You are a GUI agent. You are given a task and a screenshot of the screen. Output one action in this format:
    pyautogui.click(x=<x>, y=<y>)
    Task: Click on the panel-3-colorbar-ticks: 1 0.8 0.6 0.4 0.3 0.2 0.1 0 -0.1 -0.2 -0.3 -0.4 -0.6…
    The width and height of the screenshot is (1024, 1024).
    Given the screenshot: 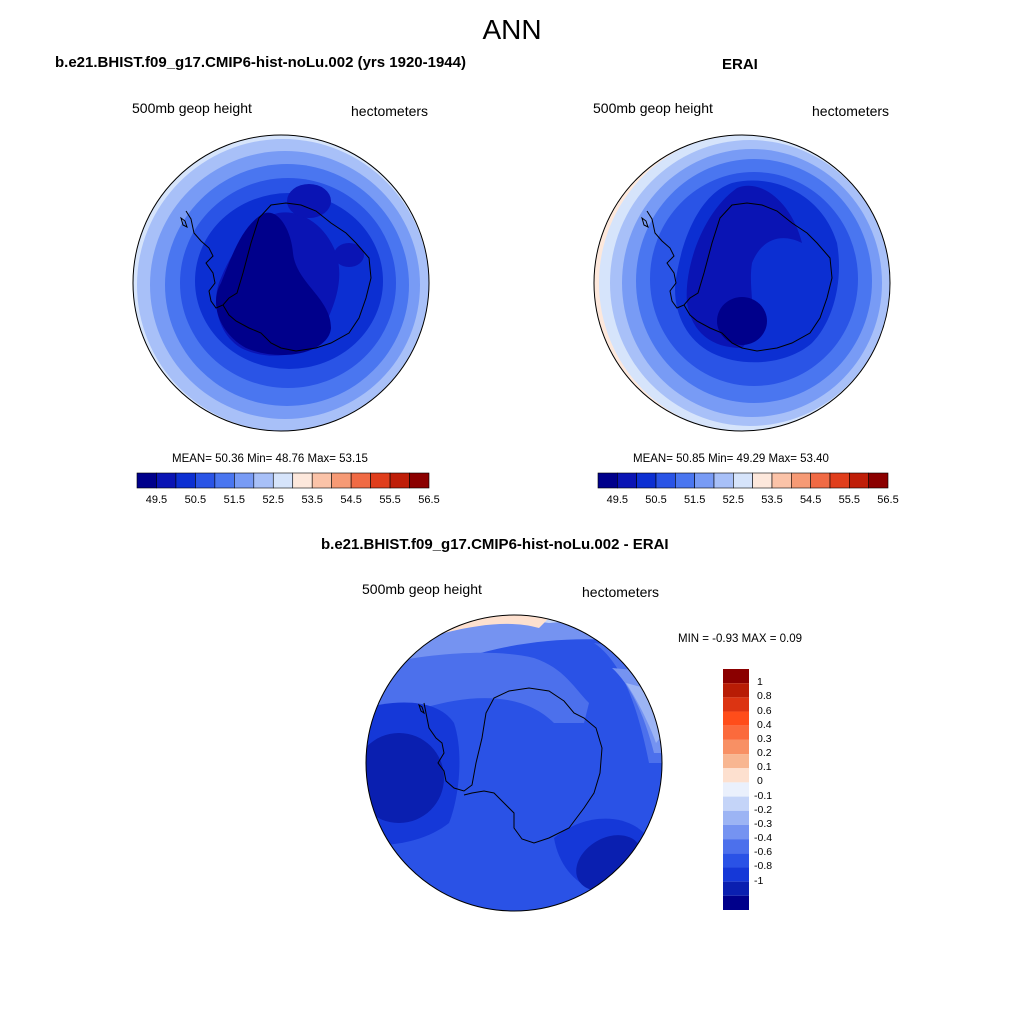 What is the action you would take?
    pyautogui.click(x=772, y=789)
    